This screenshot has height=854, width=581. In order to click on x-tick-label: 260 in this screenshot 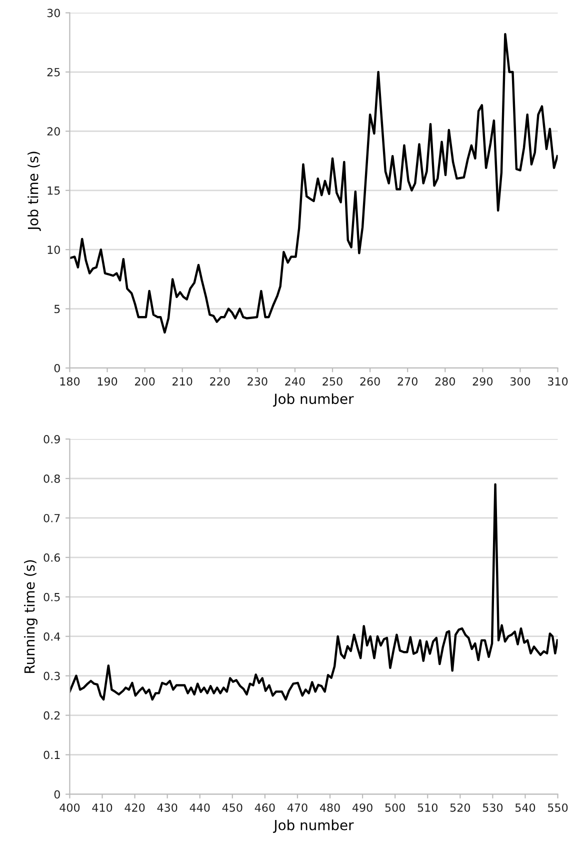, I will do `click(370, 381)`.